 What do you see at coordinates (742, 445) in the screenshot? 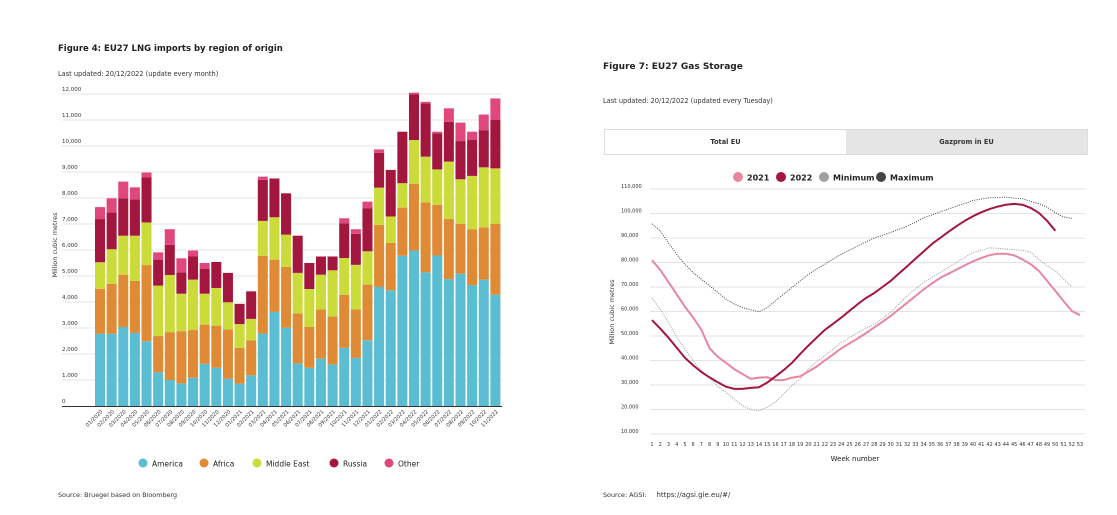
I see `x-tick-label: 12` at bounding box center [742, 445].